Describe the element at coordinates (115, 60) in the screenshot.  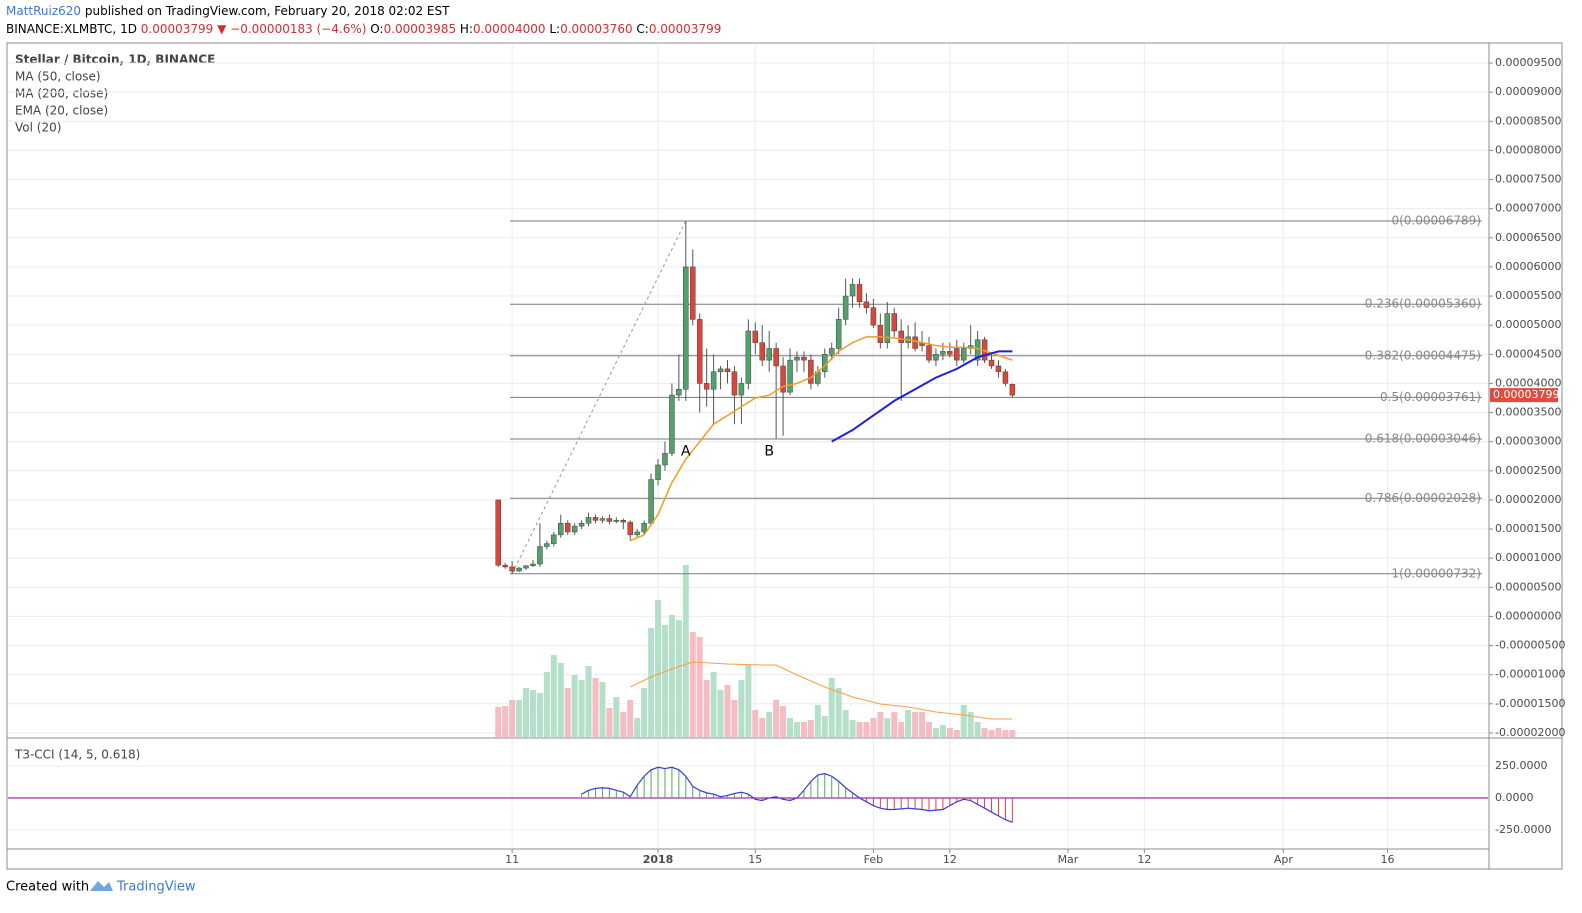
I see `chart-title: Stellar / Bitcoin, 1D, BINANCE` at that location.